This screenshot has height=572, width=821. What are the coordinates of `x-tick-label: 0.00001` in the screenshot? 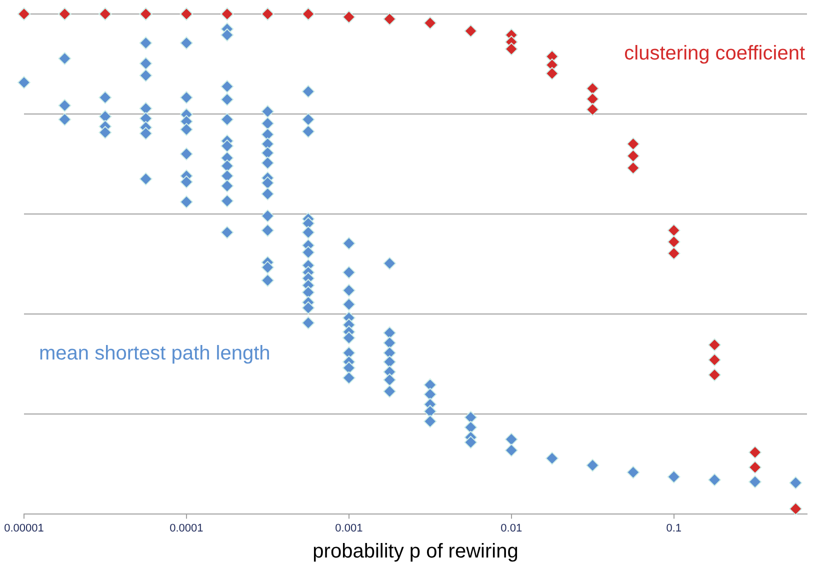 It's located at (24, 528).